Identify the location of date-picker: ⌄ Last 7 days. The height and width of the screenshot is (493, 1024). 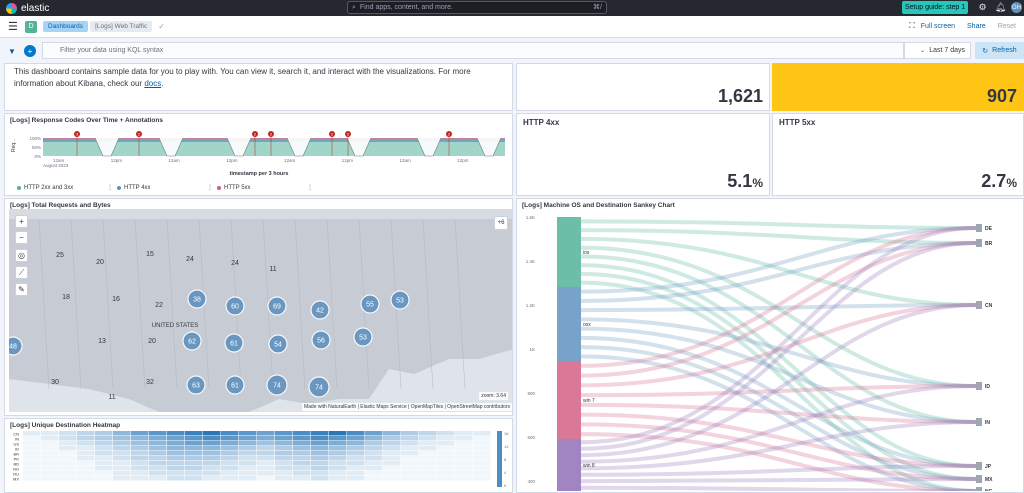
(937, 50).